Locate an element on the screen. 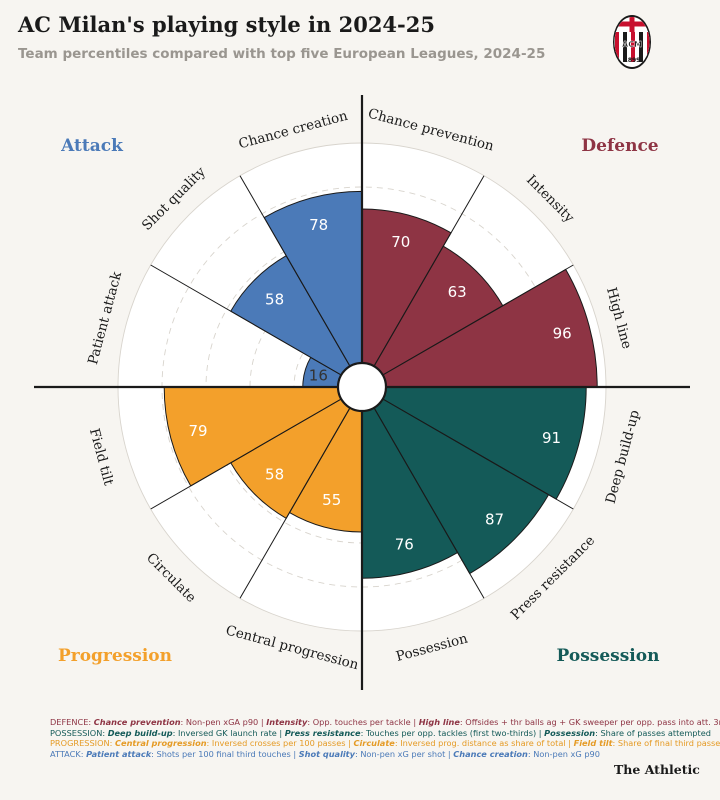 Image resolution: width=720 pixels, height=800 pixels. category-label: Patient attack is located at coordinates (105, 317).